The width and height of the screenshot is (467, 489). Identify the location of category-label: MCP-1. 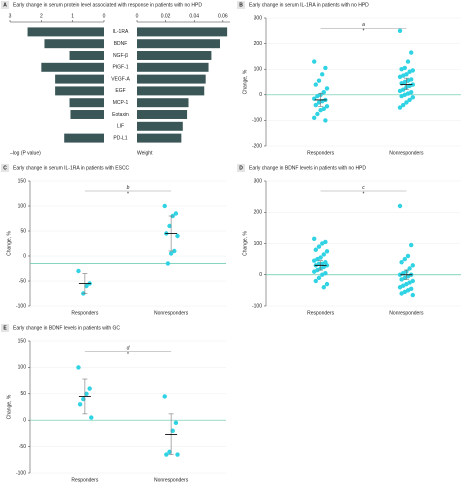
(121, 103).